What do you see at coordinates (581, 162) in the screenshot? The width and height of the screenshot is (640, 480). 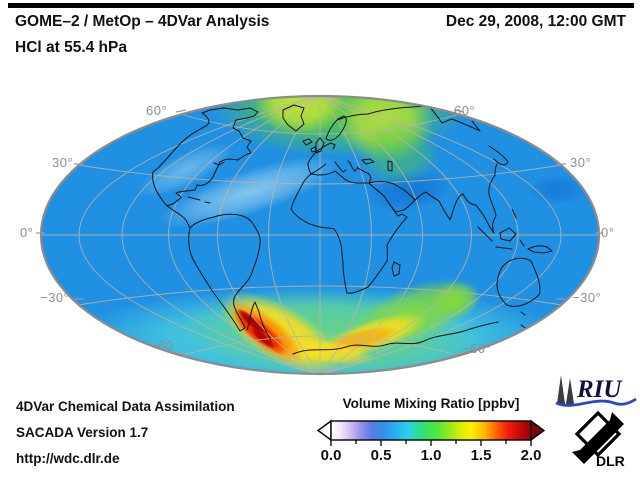 I see `lat-label-right-30: 30°` at bounding box center [581, 162].